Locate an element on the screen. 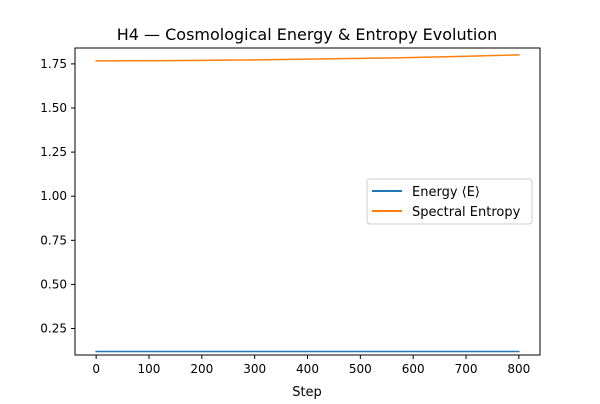  y-tick-label: 1.25 is located at coordinates (53, 152).